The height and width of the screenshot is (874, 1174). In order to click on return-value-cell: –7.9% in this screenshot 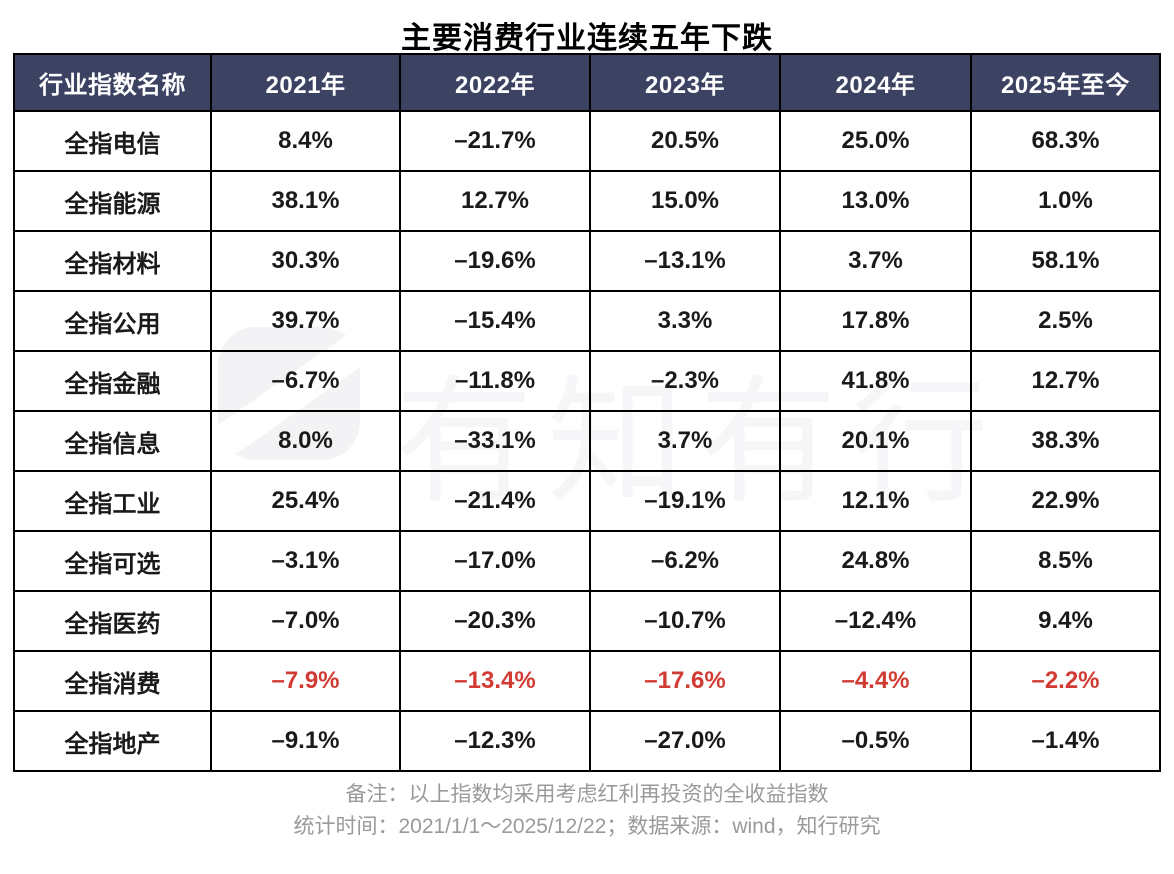, I will do `click(305, 681)`.